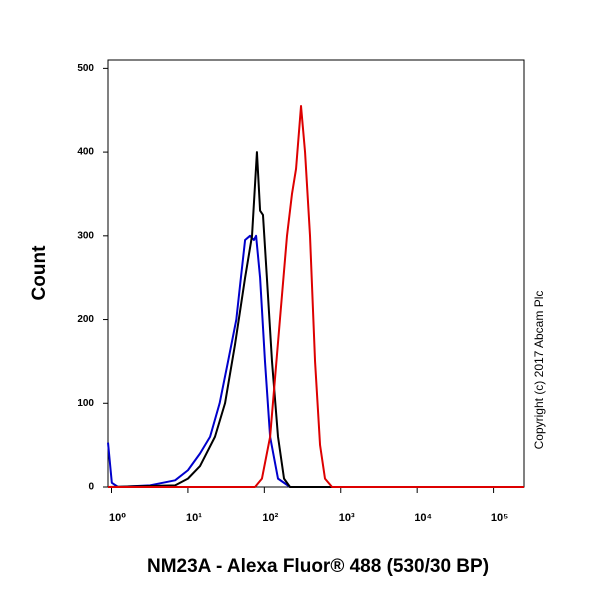 The height and width of the screenshot is (600, 600). What do you see at coordinates (39, 273) in the screenshot?
I see `y-axis-title: Count` at bounding box center [39, 273].